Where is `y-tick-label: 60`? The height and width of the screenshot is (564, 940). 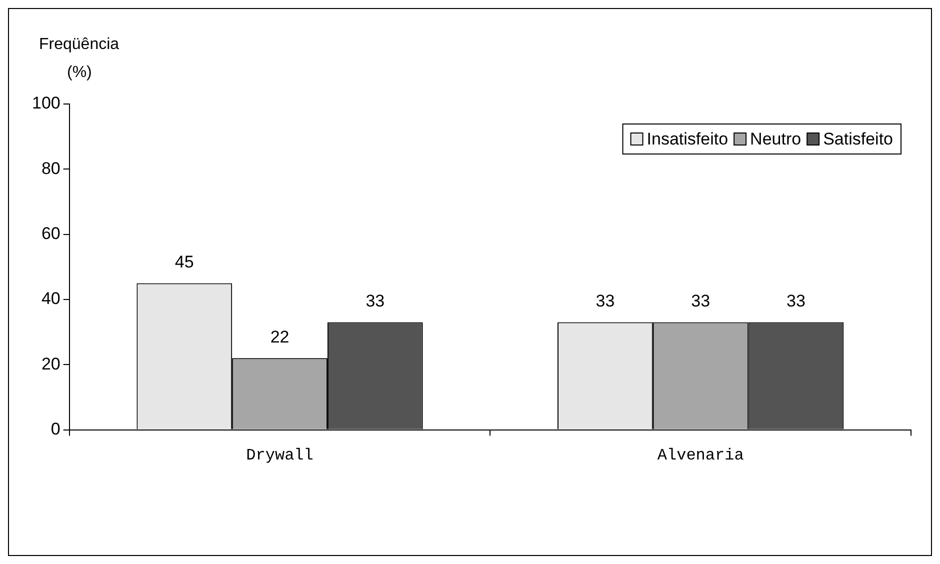 y-tick-label: 60 is located at coordinates (50, 234).